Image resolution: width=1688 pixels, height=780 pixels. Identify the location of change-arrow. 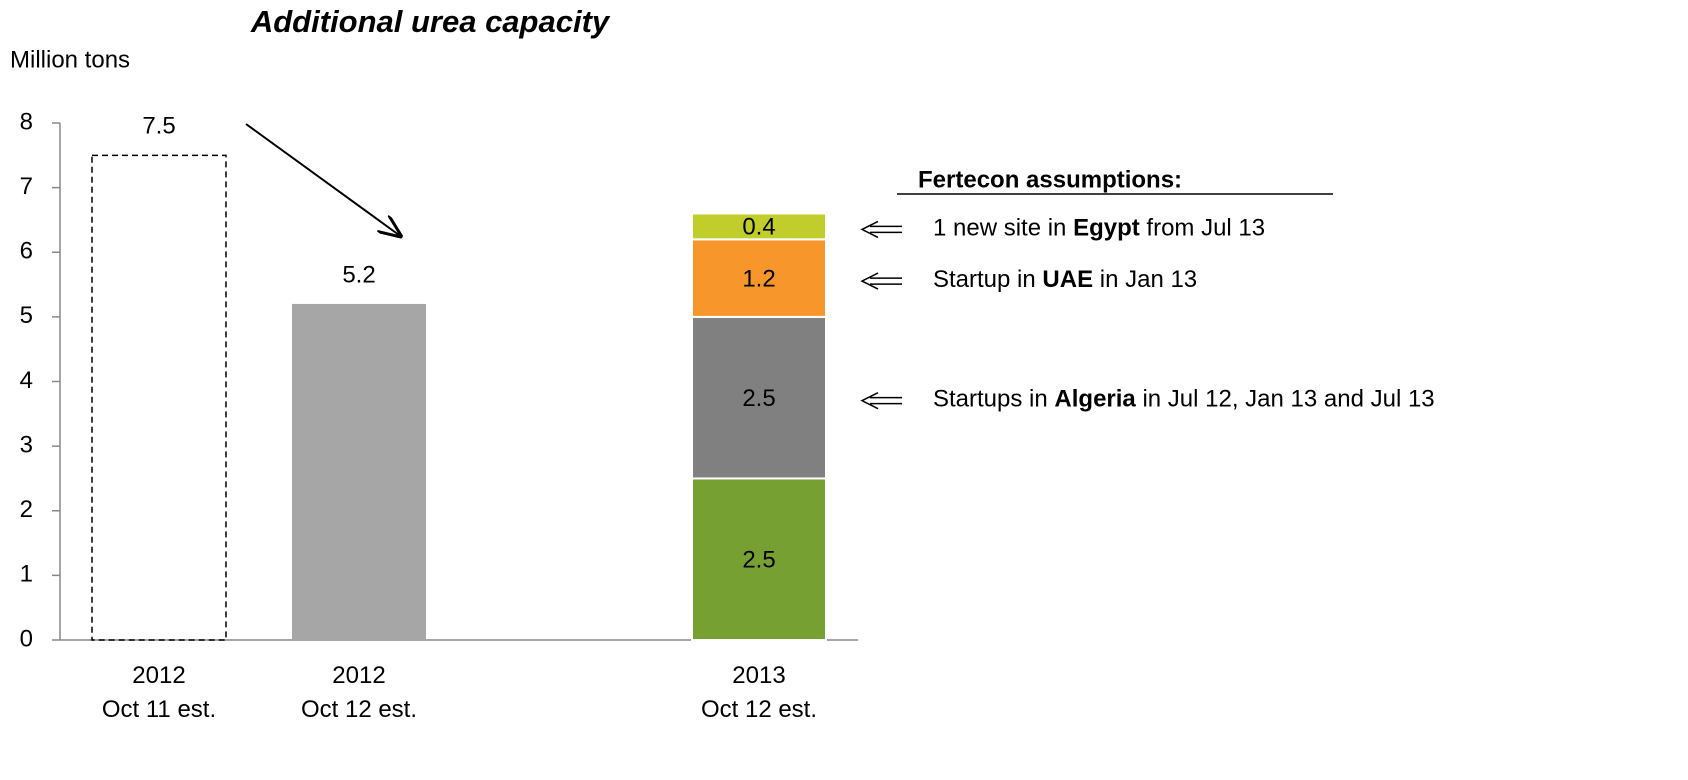
(322, 179).